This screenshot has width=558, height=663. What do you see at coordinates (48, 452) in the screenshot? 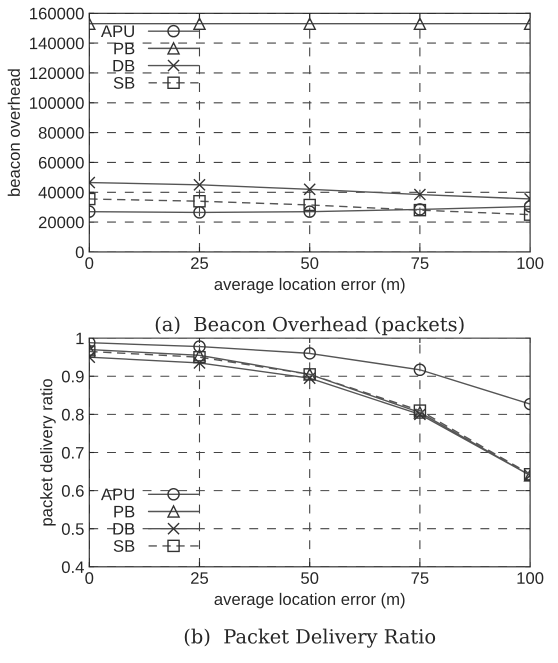
I see `y-axis-title: packet delivery ratio` at bounding box center [48, 452].